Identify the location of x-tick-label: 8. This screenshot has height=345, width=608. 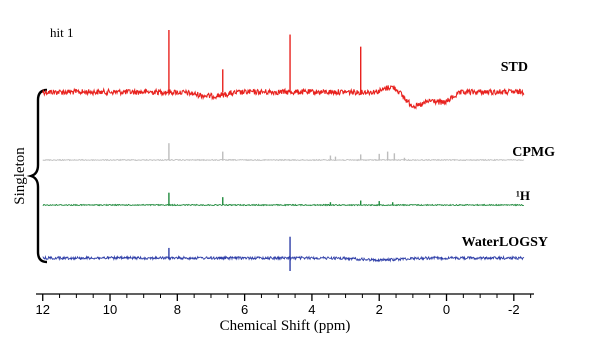
(177, 309).